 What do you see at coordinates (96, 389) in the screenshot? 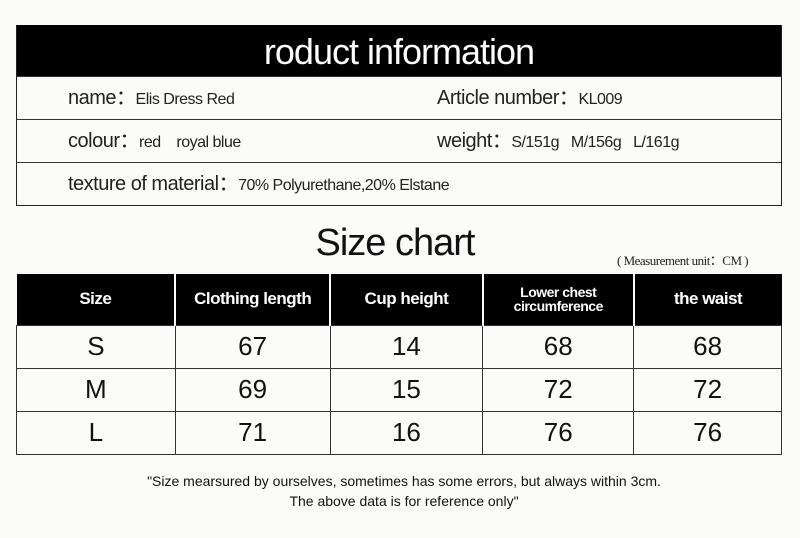
I see `cell-size: M` at bounding box center [96, 389].